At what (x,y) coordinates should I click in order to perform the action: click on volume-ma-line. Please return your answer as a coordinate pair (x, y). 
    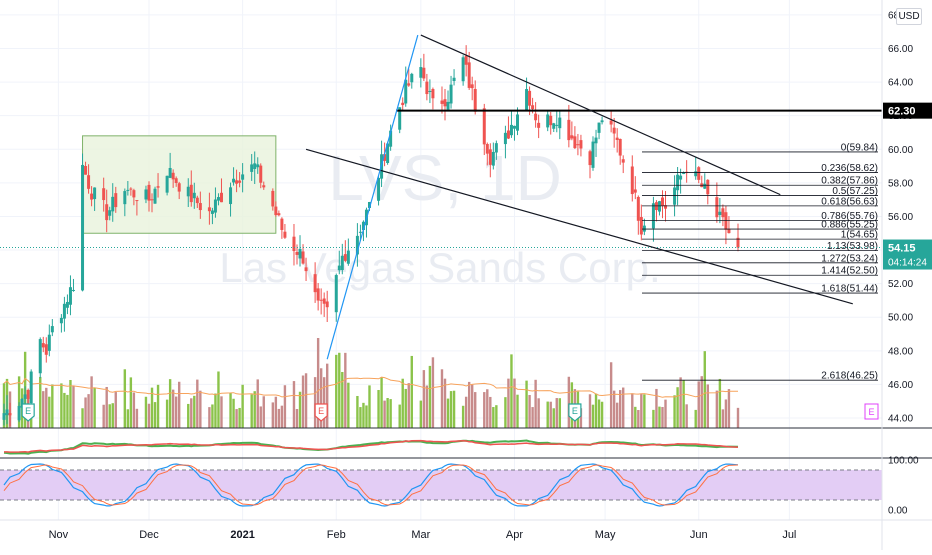
    Looking at the image, I should click on (371, 387).